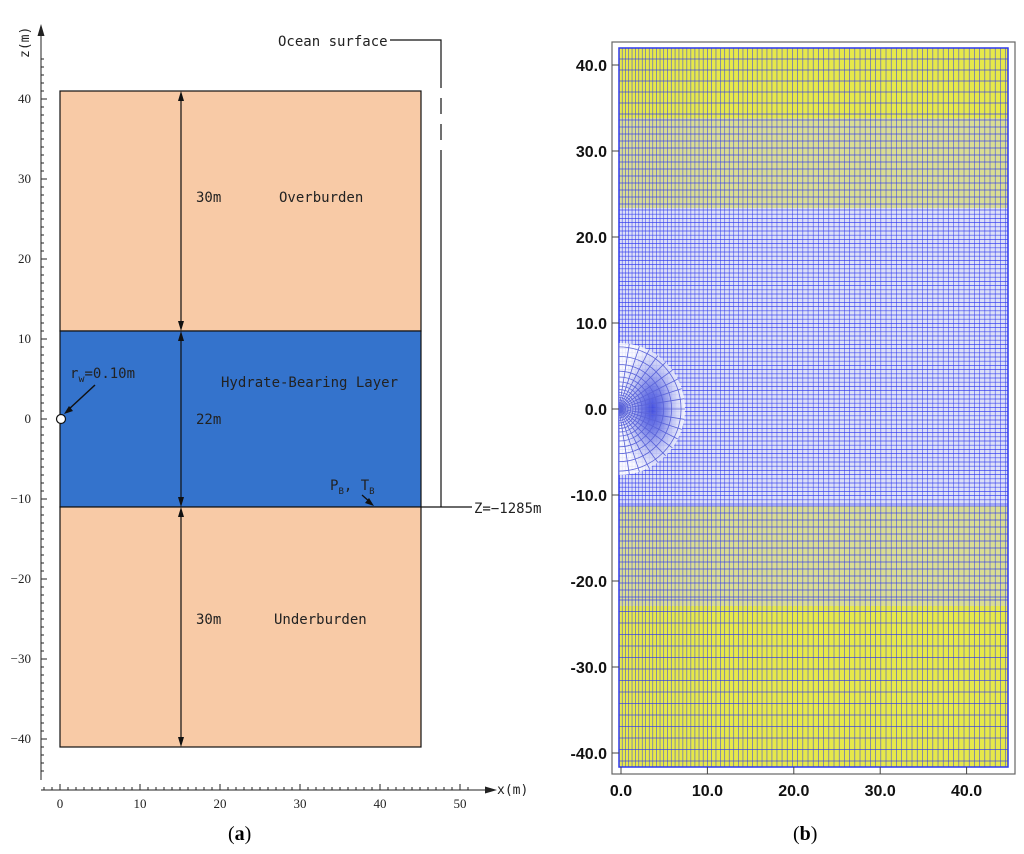 The image size is (1024, 854). What do you see at coordinates (240, 627) in the screenshot?
I see `underburden-layer` at bounding box center [240, 627].